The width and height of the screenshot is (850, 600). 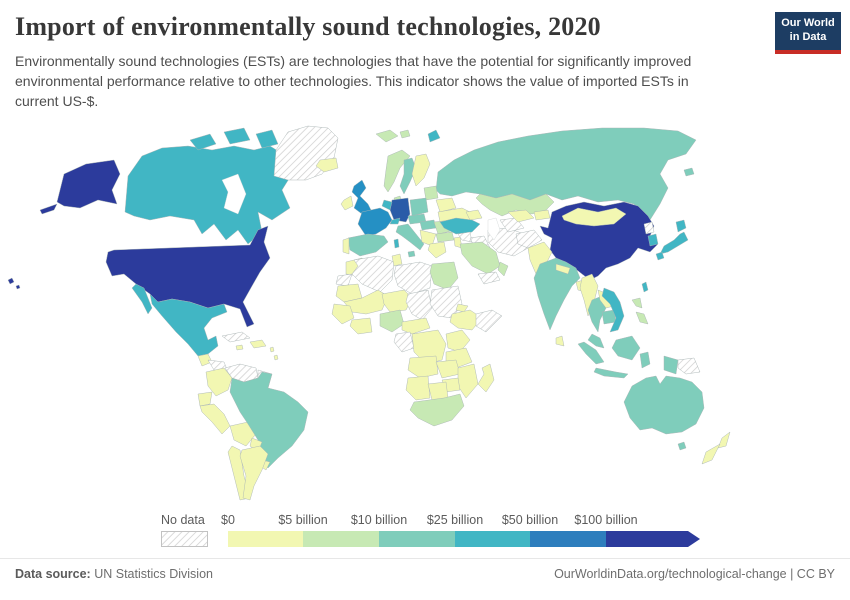 I want to click on legend-no-data-swatch, so click(x=184, y=539).